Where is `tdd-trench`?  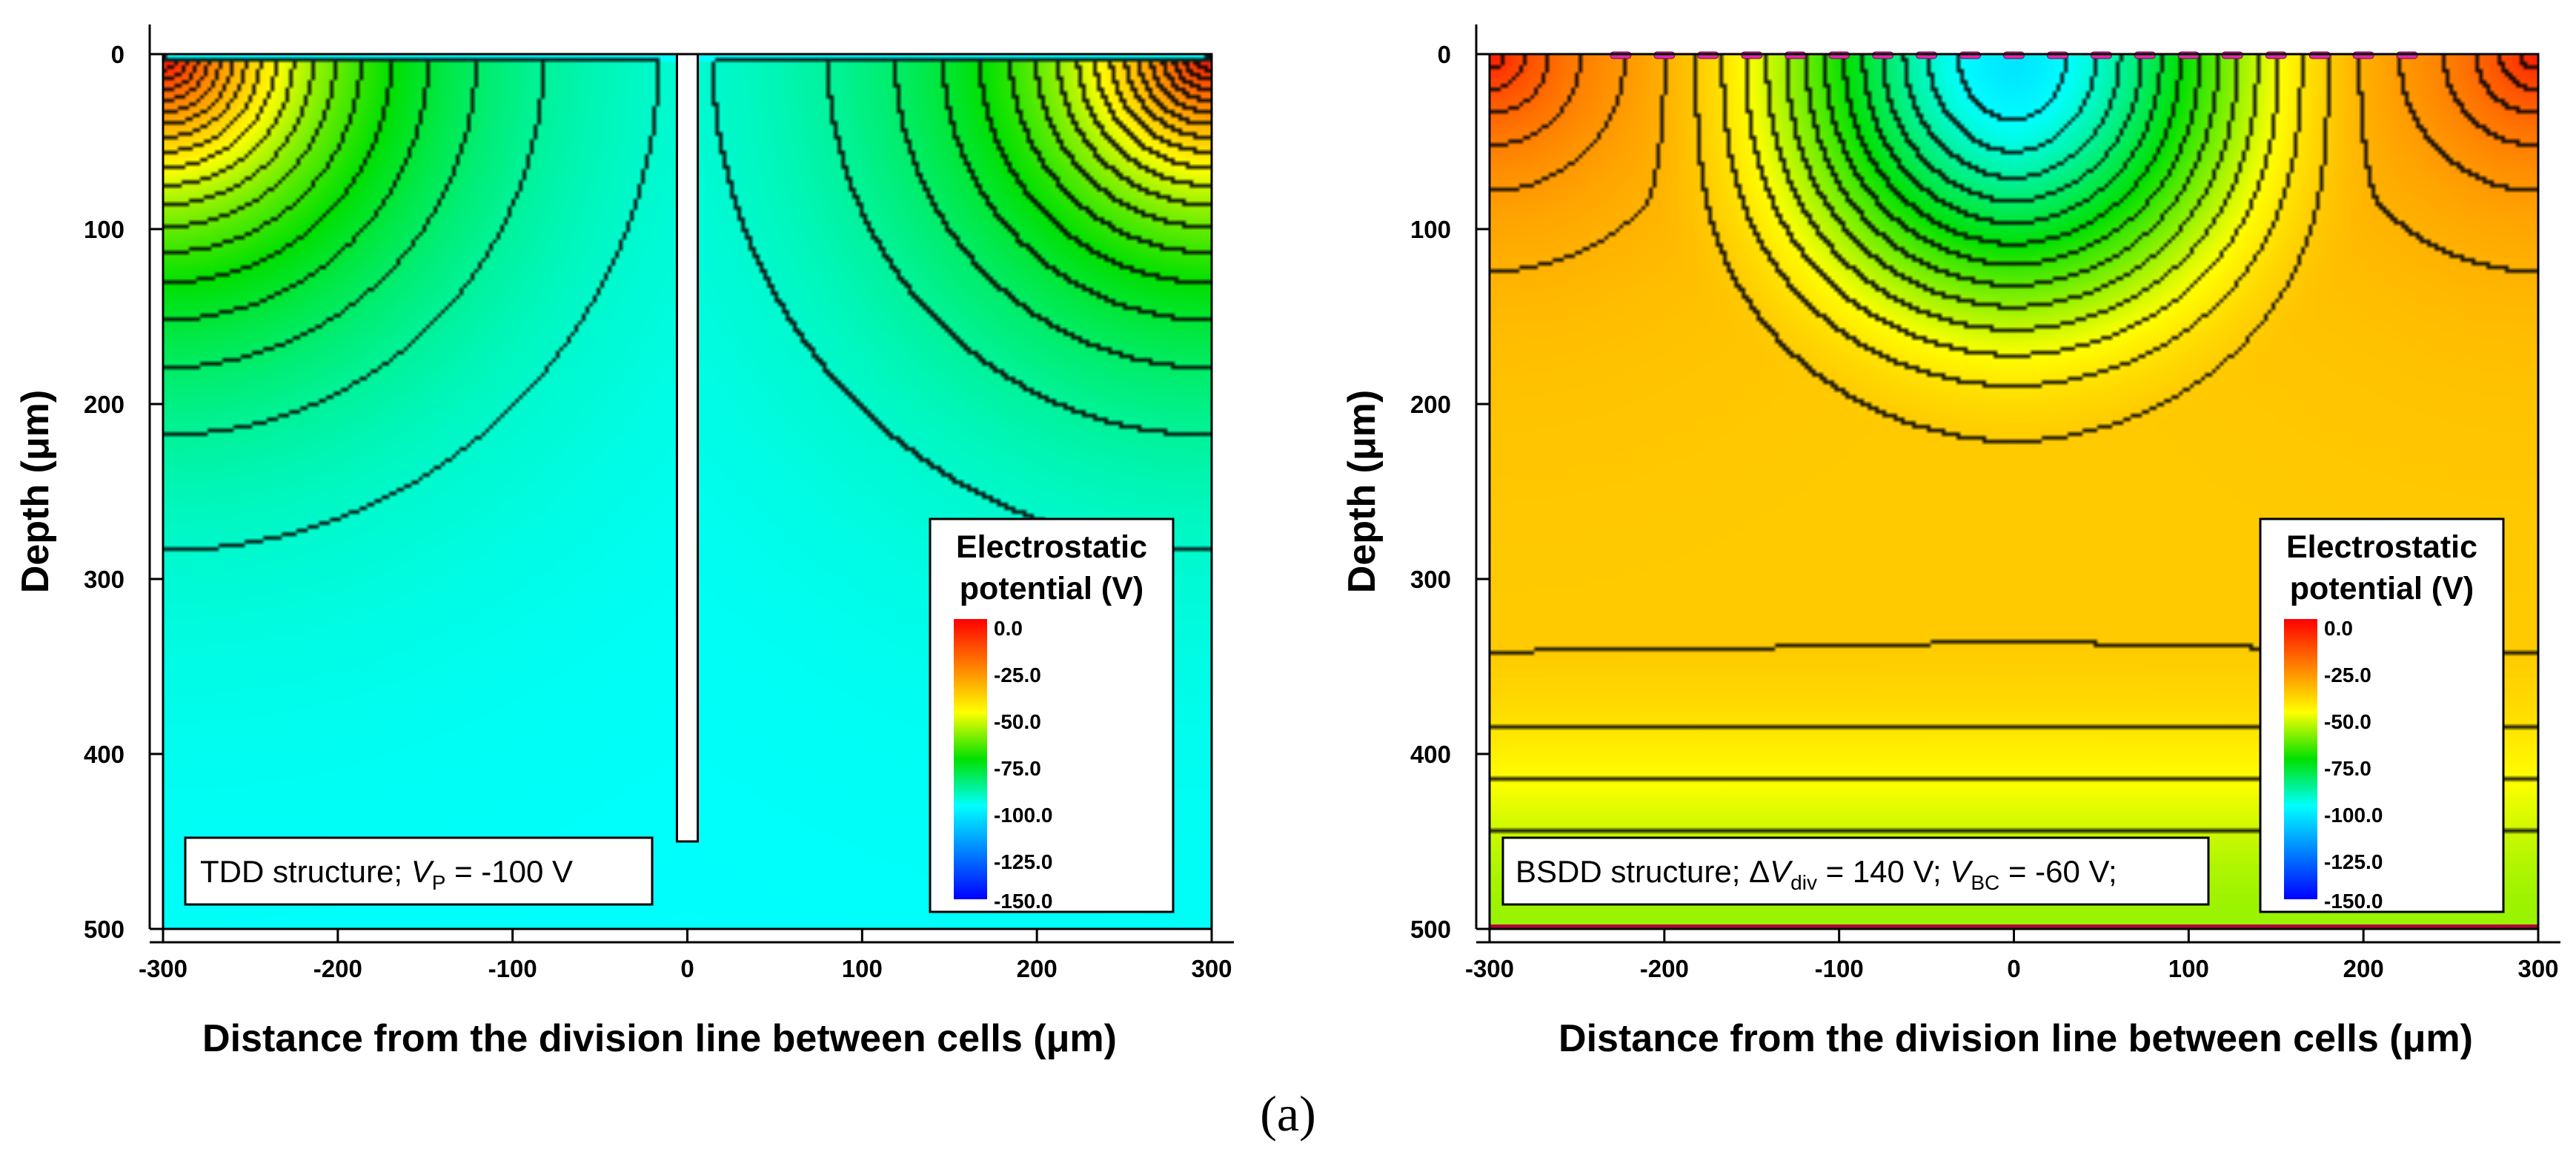 tdd-trench is located at coordinates (687, 448).